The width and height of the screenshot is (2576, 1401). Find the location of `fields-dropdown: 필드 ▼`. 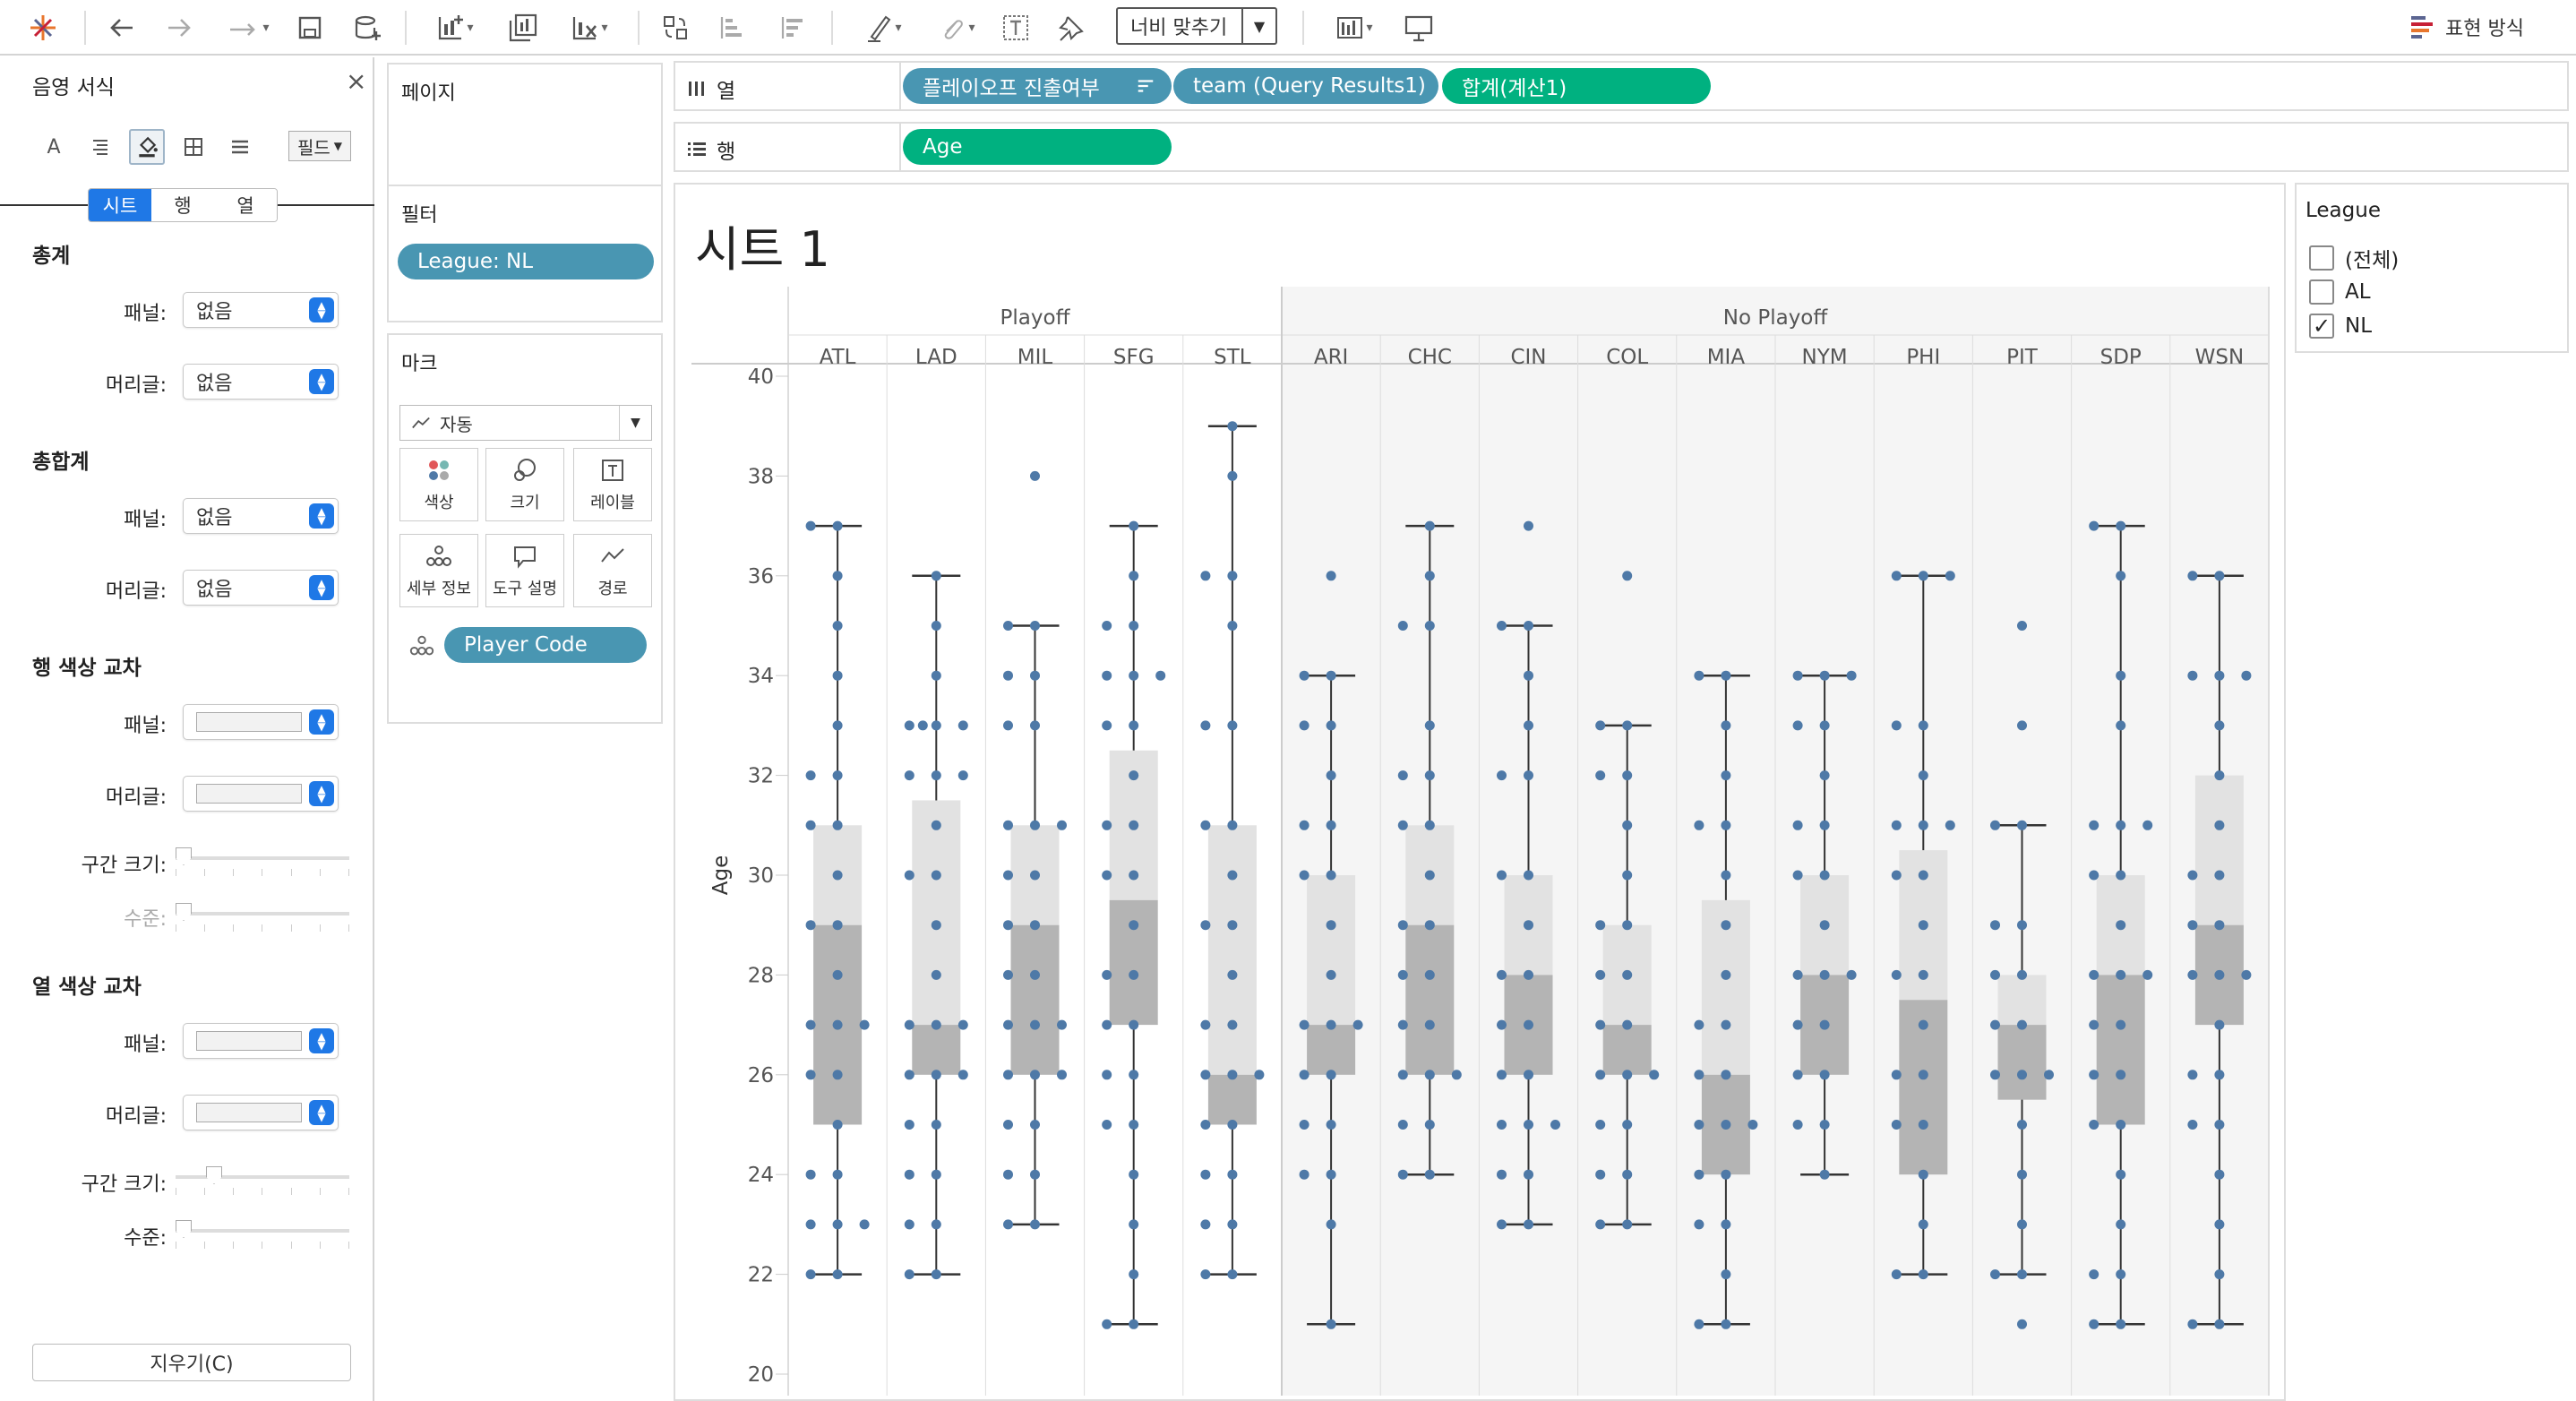

fields-dropdown: 필드 ▼ is located at coordinates (319, 146).